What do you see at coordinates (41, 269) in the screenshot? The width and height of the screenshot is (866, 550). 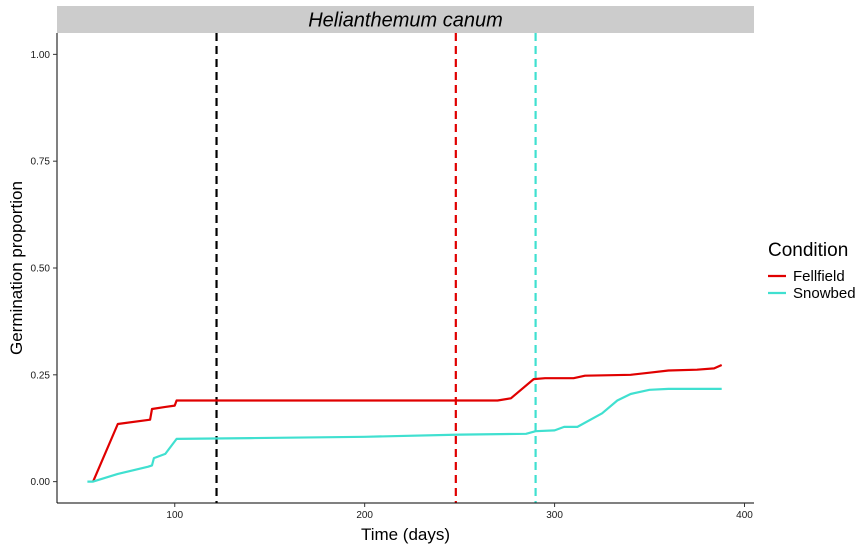 I see `y-tick-label: 0.50` at bounding box center [41, 269].